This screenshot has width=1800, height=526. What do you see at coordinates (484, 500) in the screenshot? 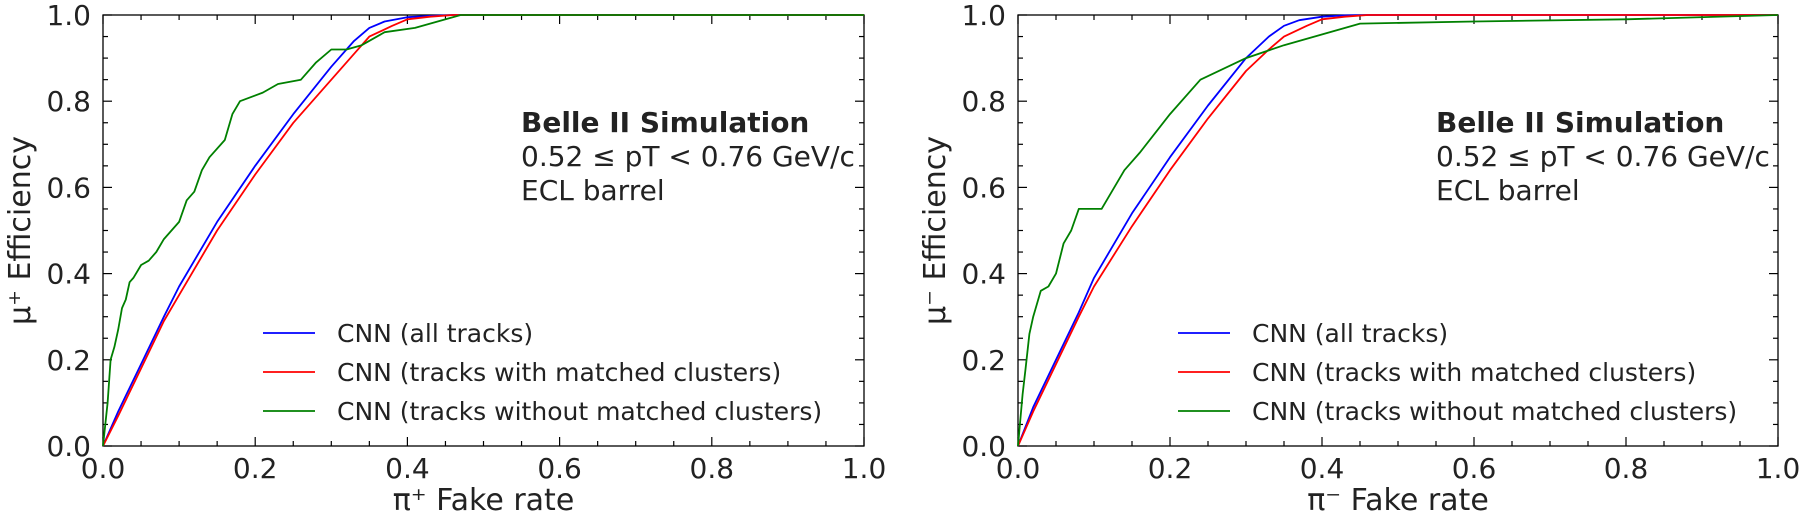
I see `x-axis-label: π⁺ Fake rate` at bounding box center [484, 500].